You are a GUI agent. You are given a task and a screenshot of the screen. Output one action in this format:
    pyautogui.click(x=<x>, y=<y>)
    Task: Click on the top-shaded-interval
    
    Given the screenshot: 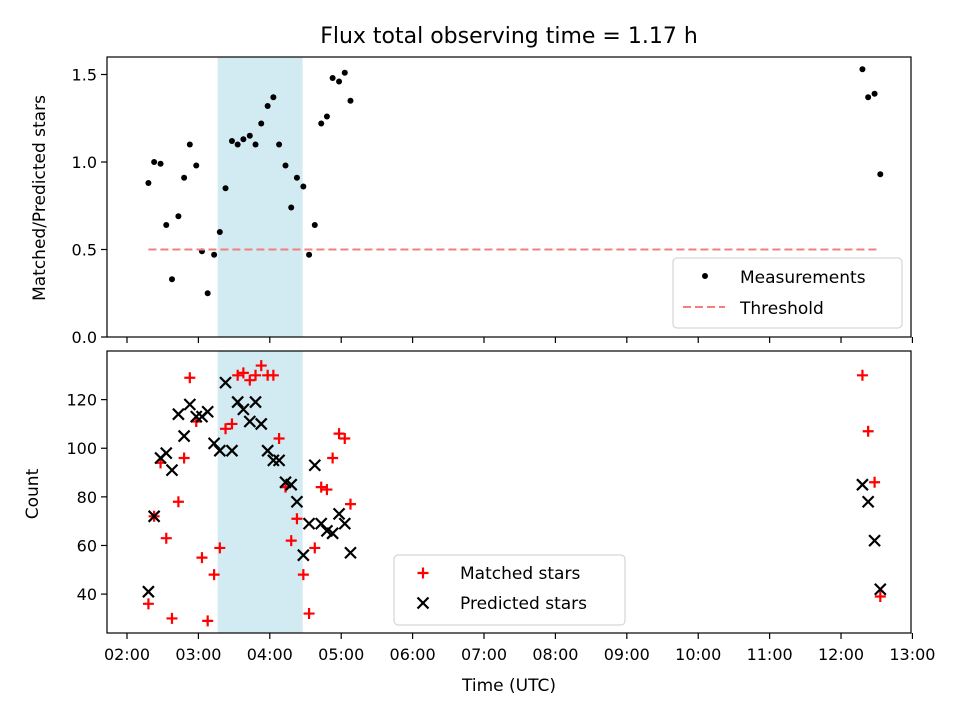 What is the action you would take?
    pyautogui.click(x=260, y=197)
    